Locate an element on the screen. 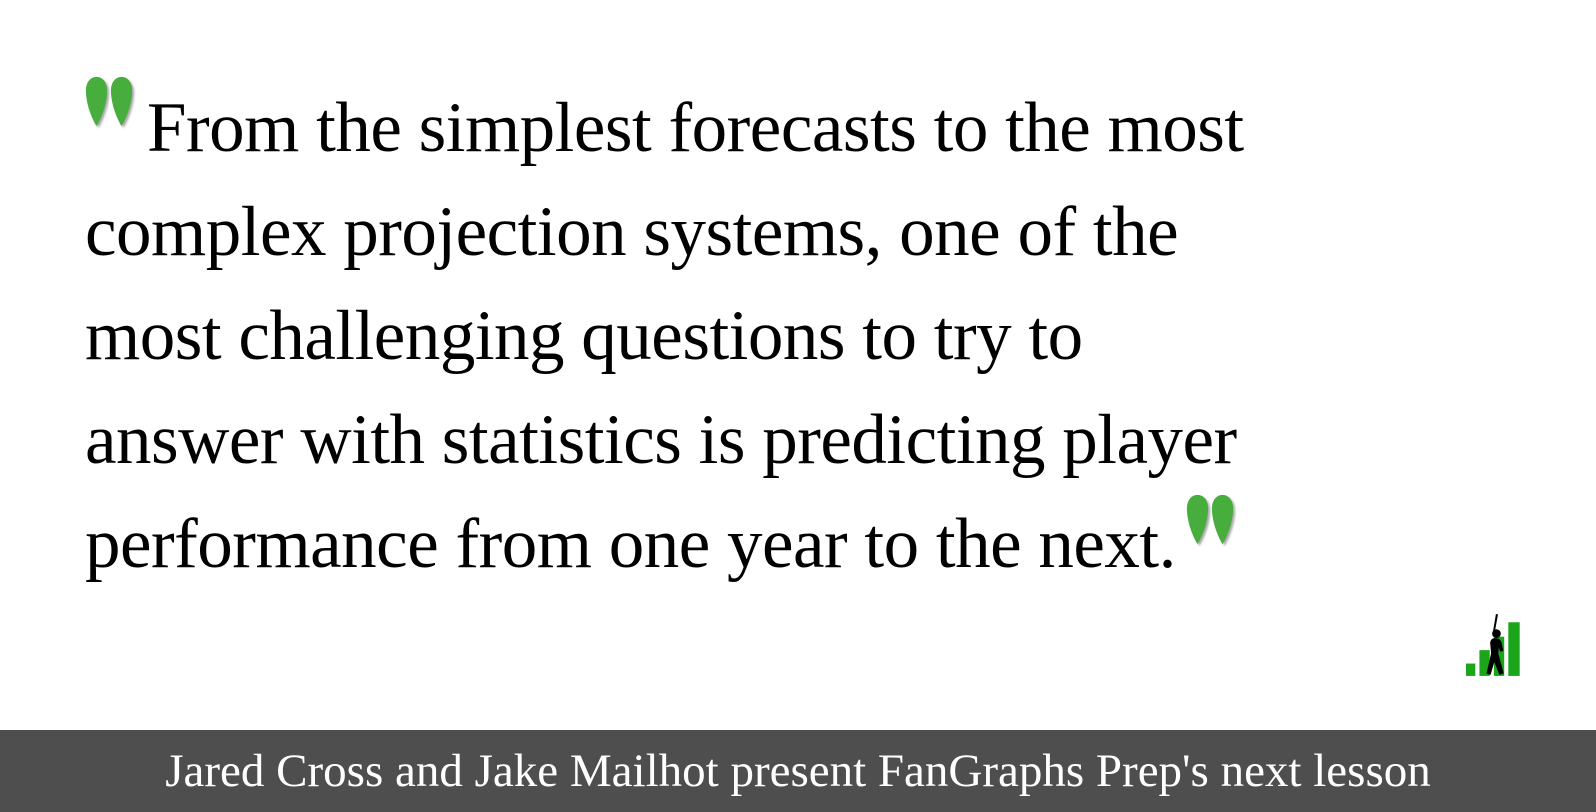 Image resolution: width=1596 pixels, height=812 pixels. fangraphs-logo-icon is located at coordinates (1493, 645).